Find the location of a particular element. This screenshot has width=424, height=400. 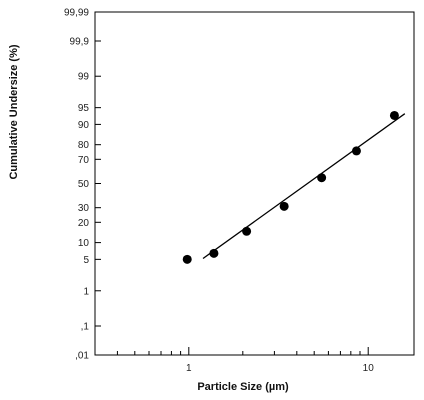

y-tick-label: 95 is located at coordinates (84, 108).